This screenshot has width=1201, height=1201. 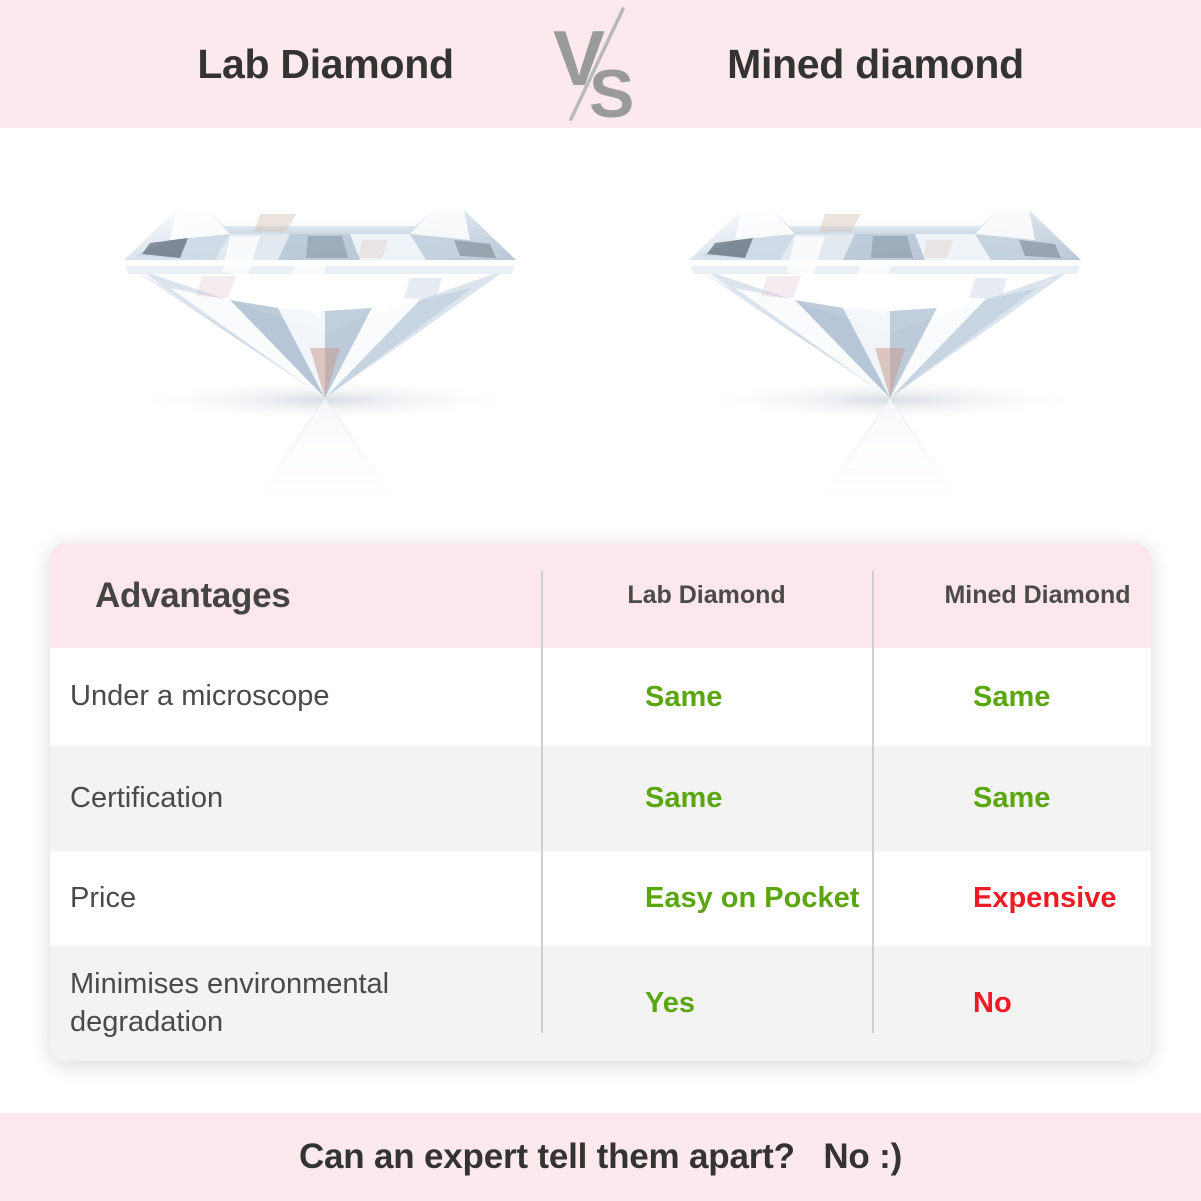 I want to click on row-label: Certification, so click(x=147, y=797).